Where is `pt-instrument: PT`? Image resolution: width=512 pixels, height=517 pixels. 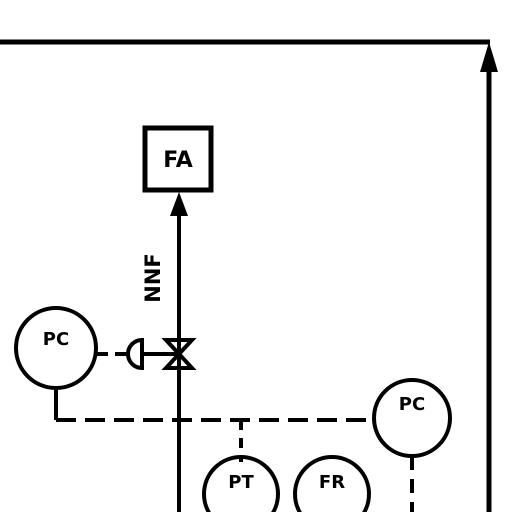
pt-instrument: PT is located at coordinates (241, 486).